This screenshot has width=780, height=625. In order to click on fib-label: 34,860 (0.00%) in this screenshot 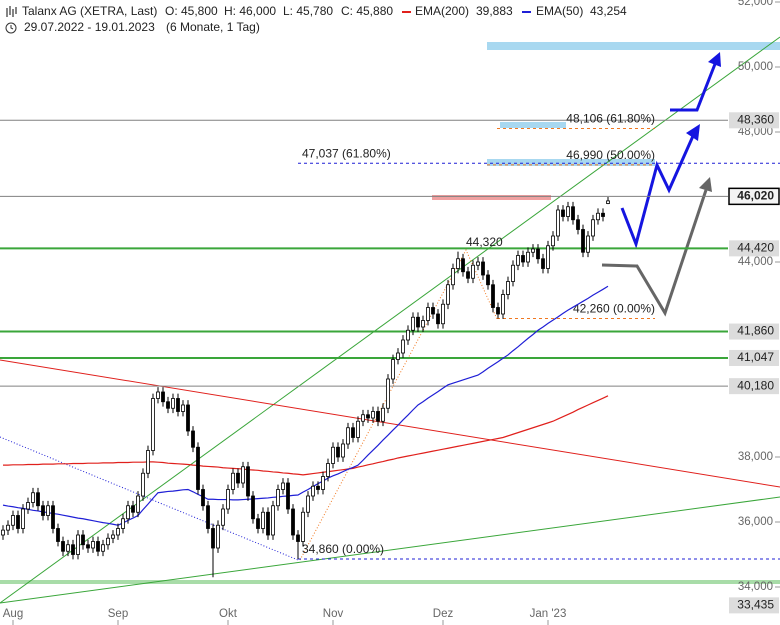, I will do `click(343, 549)`.